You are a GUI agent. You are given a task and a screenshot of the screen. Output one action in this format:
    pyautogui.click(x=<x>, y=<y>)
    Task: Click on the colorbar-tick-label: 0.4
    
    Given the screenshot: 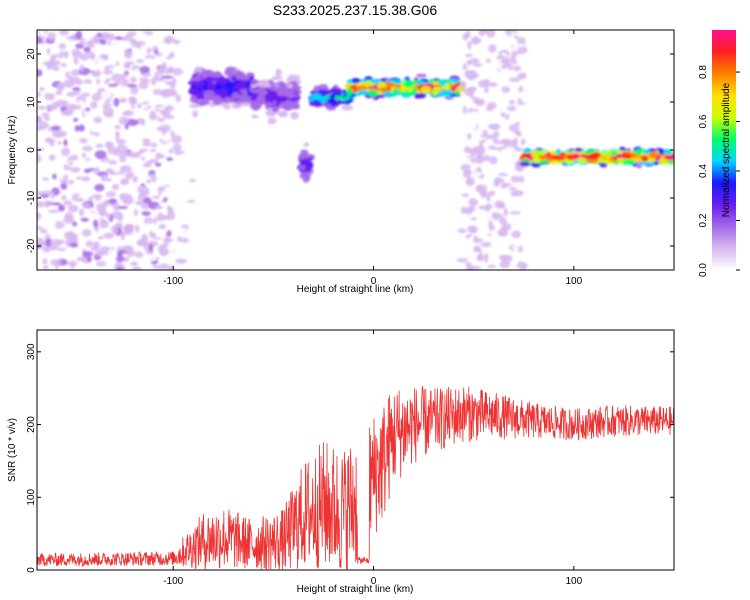 What is the action you would take?
    pyautogui.click(x=703, y=171)
    